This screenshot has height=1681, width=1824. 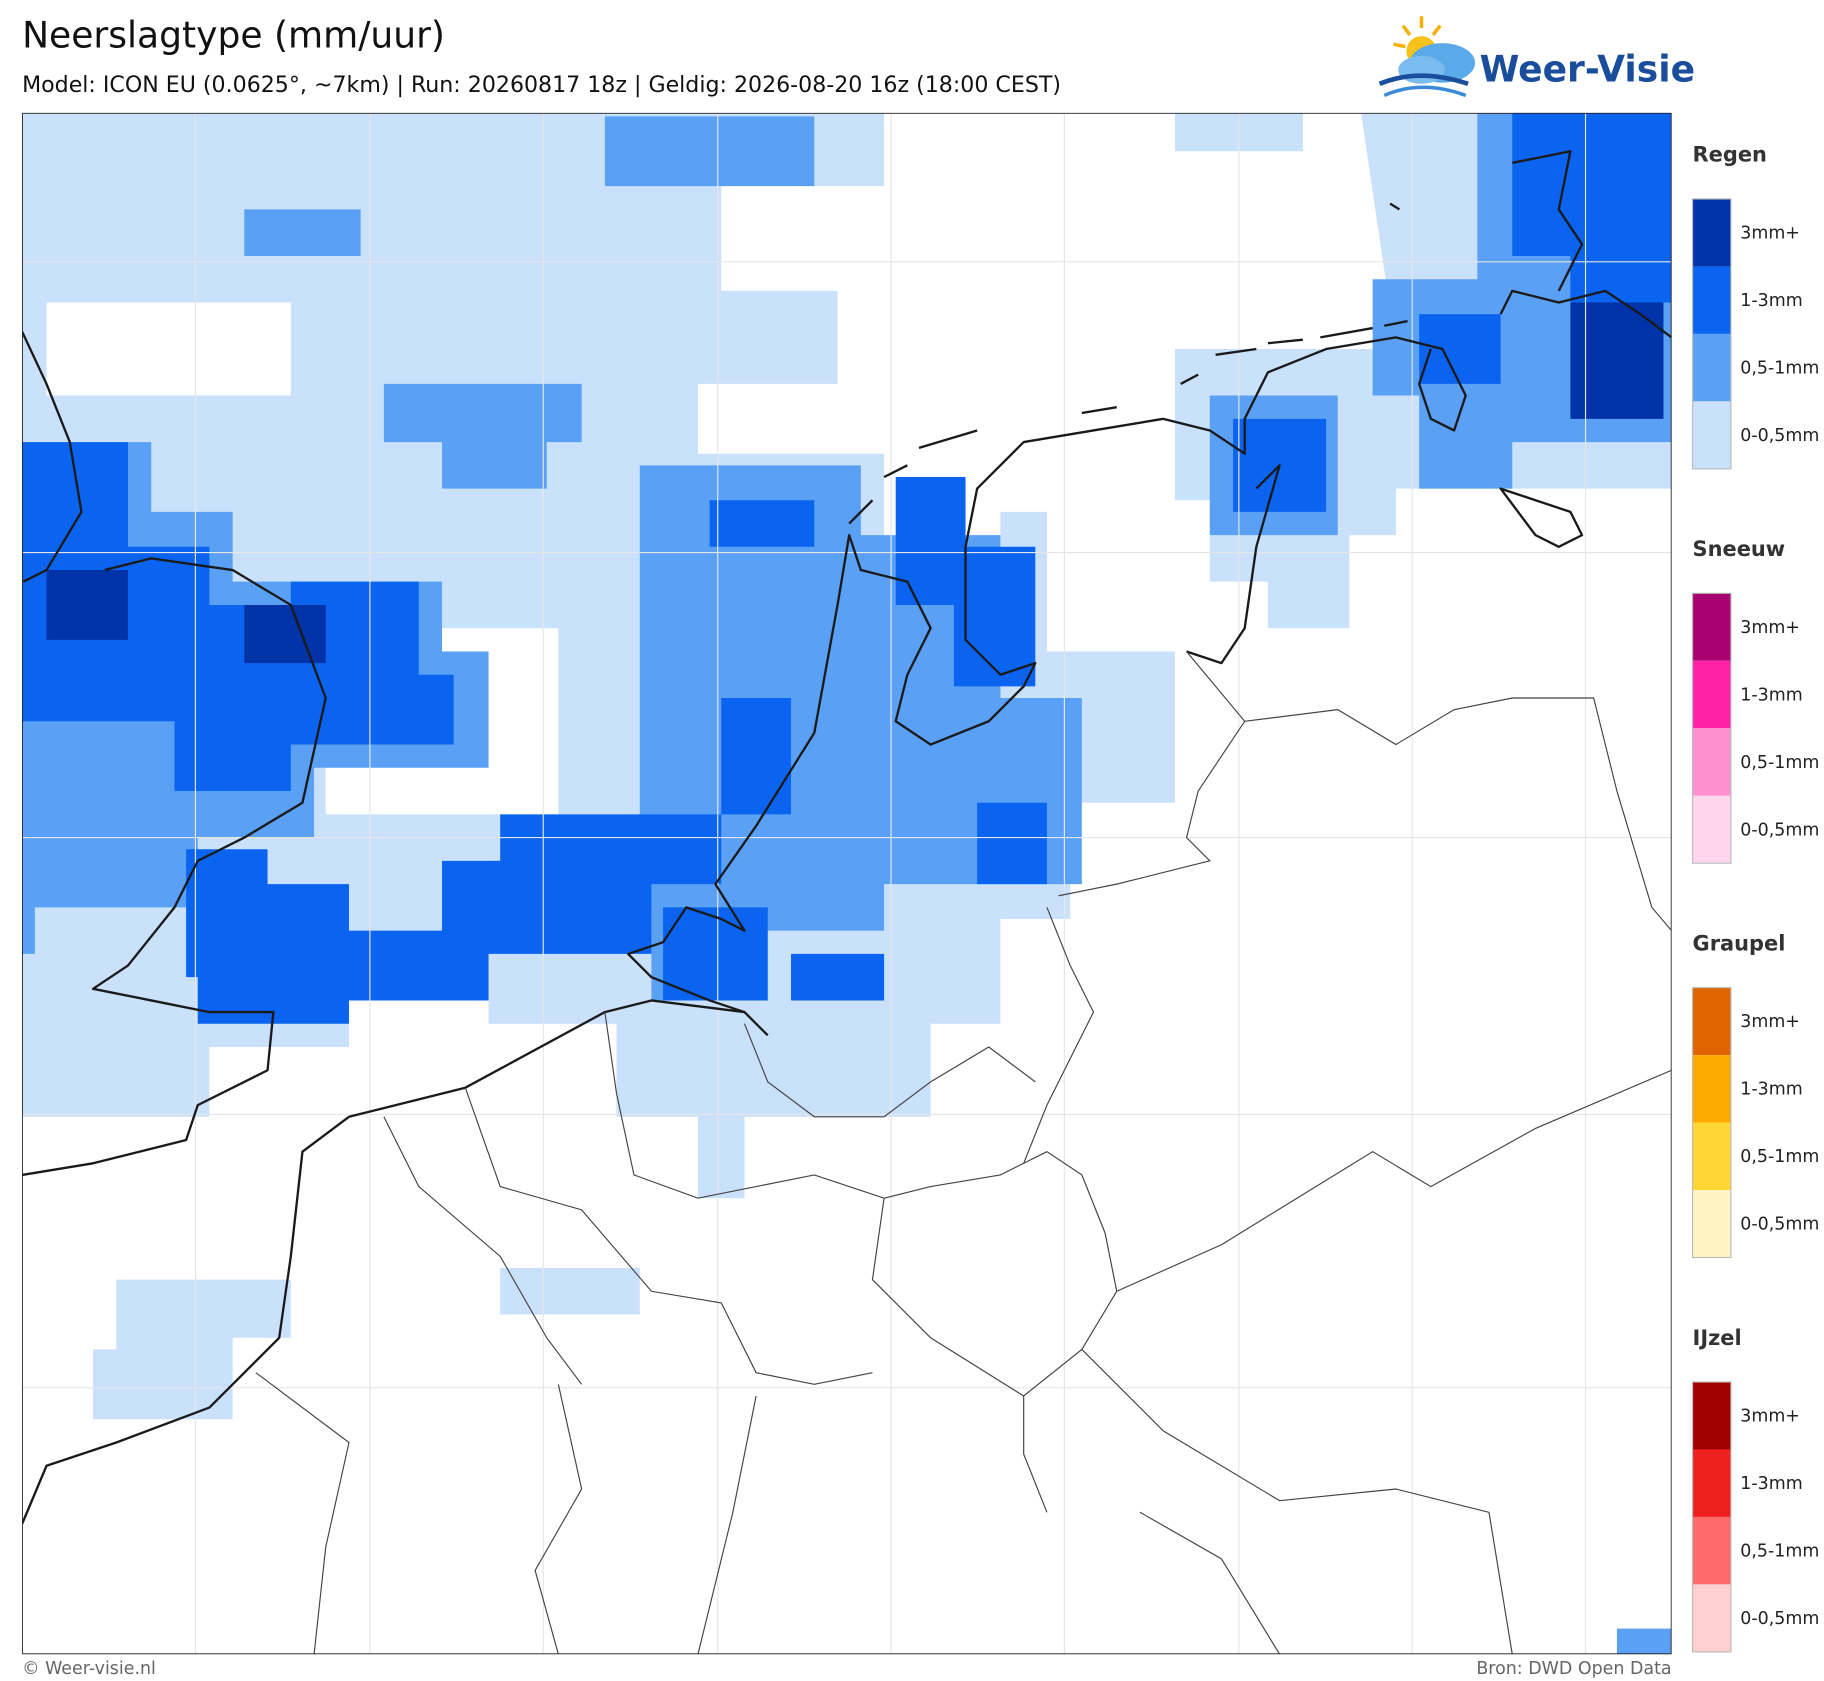 What do you see at coordinates (1739, 943) in the screenshot?
I see `legend-title: Graupel` at bounding box center [1739, 943].